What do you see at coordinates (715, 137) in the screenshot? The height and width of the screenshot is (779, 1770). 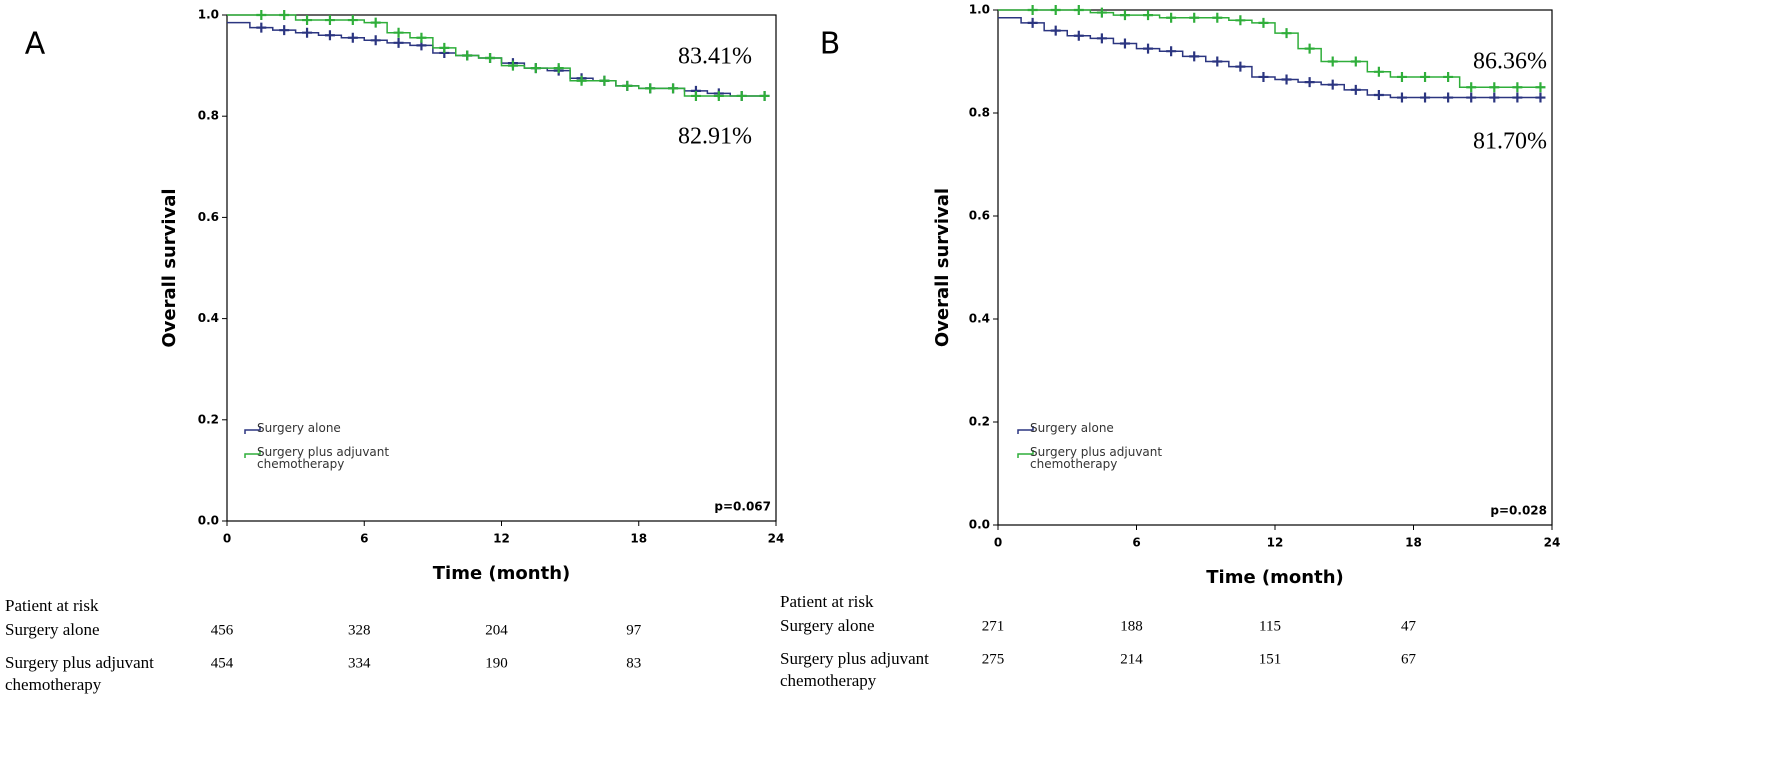 I see `end-survival-label: 82.91%` at bounding box center [715, 137].